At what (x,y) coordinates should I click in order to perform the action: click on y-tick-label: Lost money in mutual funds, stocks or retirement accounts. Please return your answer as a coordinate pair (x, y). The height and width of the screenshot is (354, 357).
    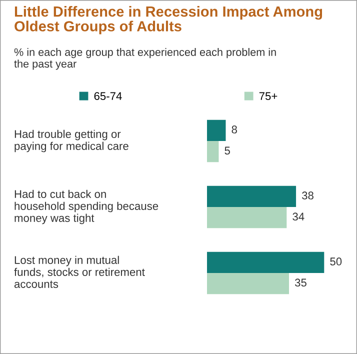
    Looking at the image, I should click on (79, 272).